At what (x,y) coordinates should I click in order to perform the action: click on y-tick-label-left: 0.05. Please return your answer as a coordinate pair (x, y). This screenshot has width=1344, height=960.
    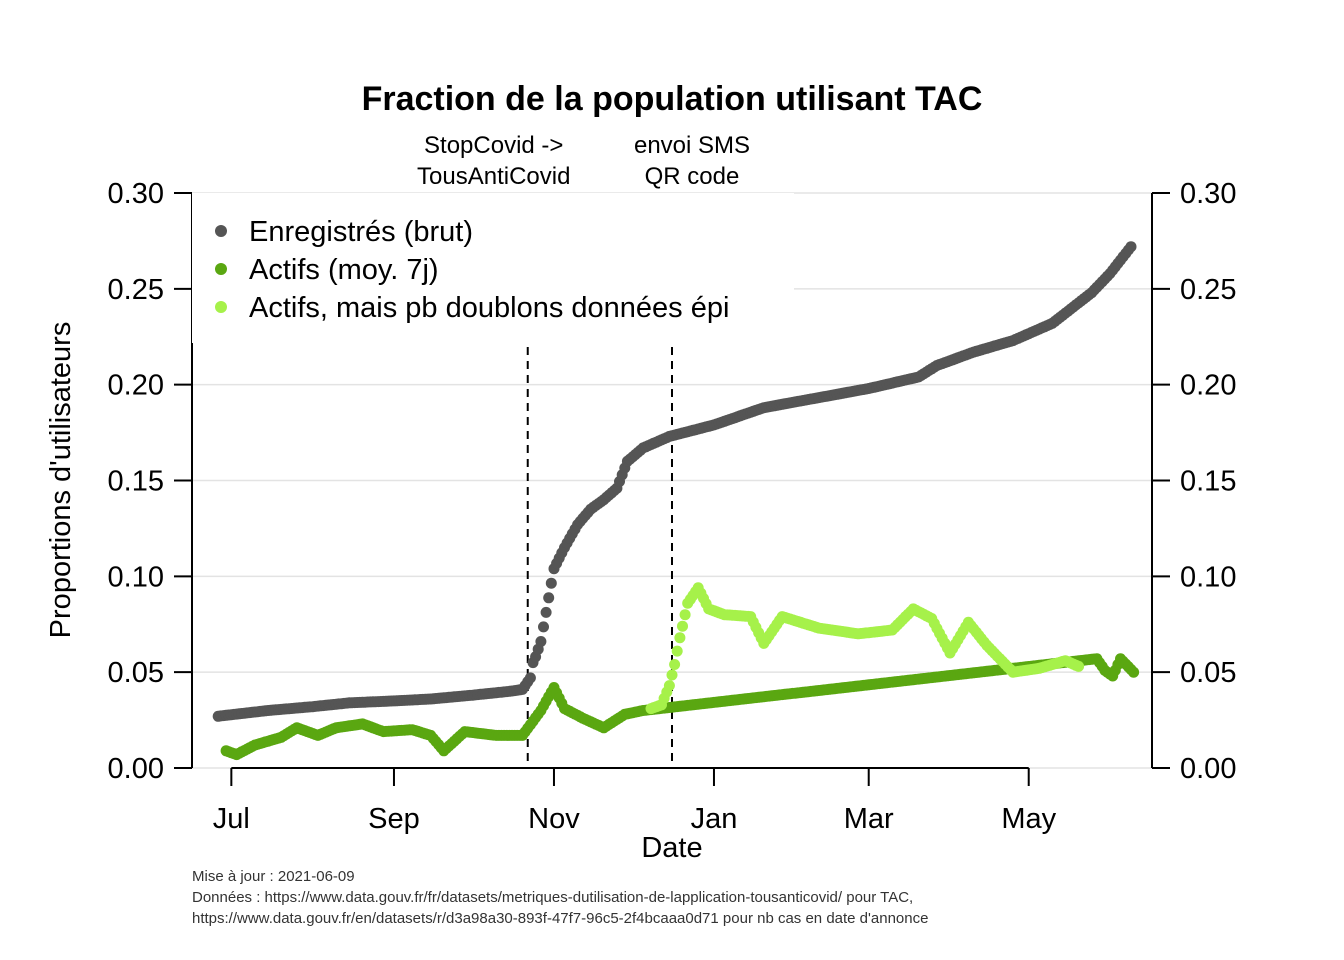
    Looking at the image, I should click on (136, 673).